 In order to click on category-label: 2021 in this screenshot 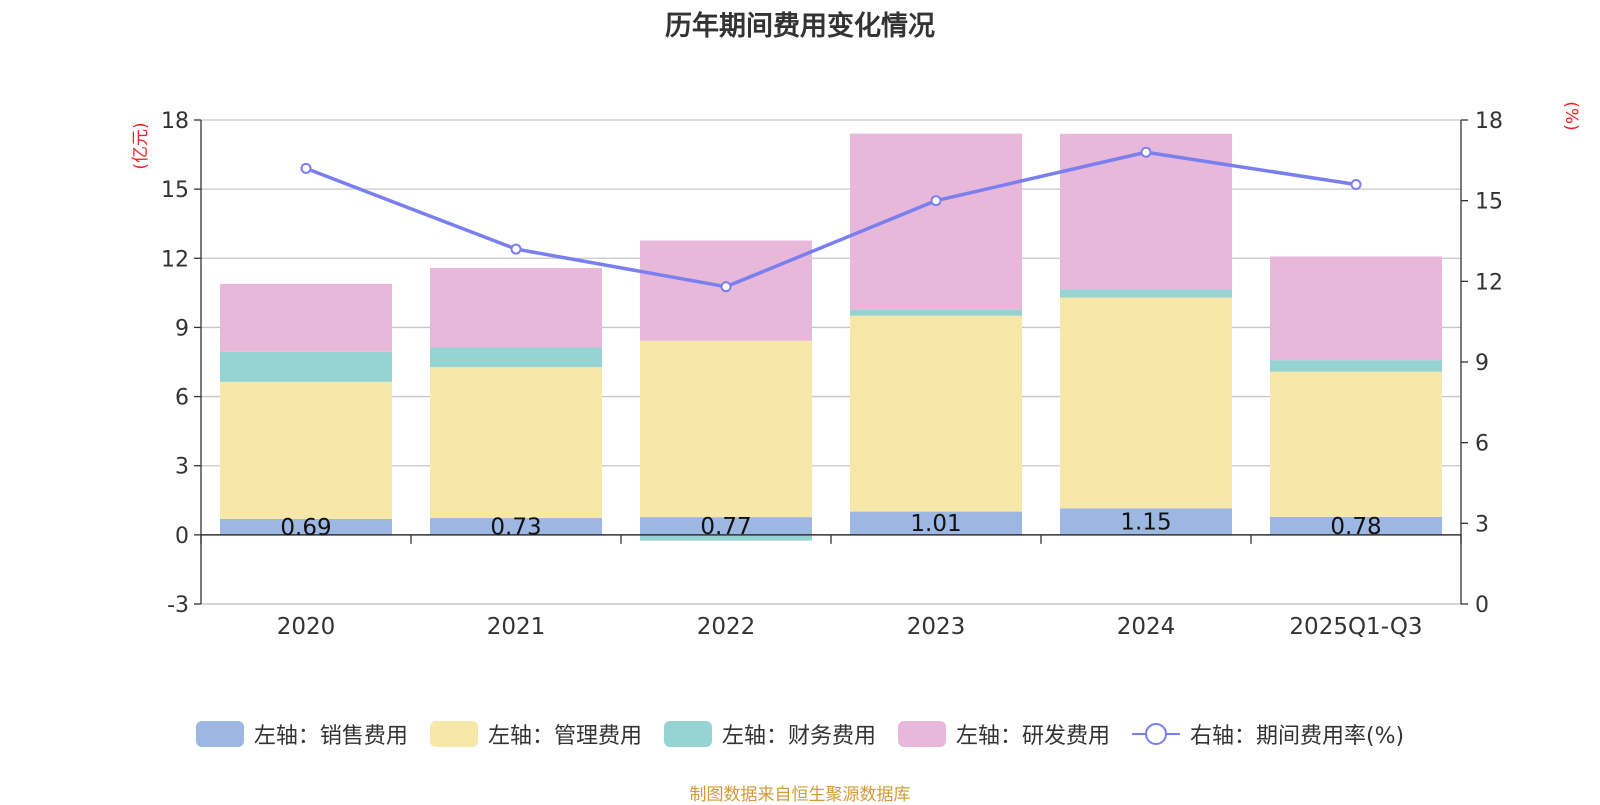, I will do `click(516, 627)`.